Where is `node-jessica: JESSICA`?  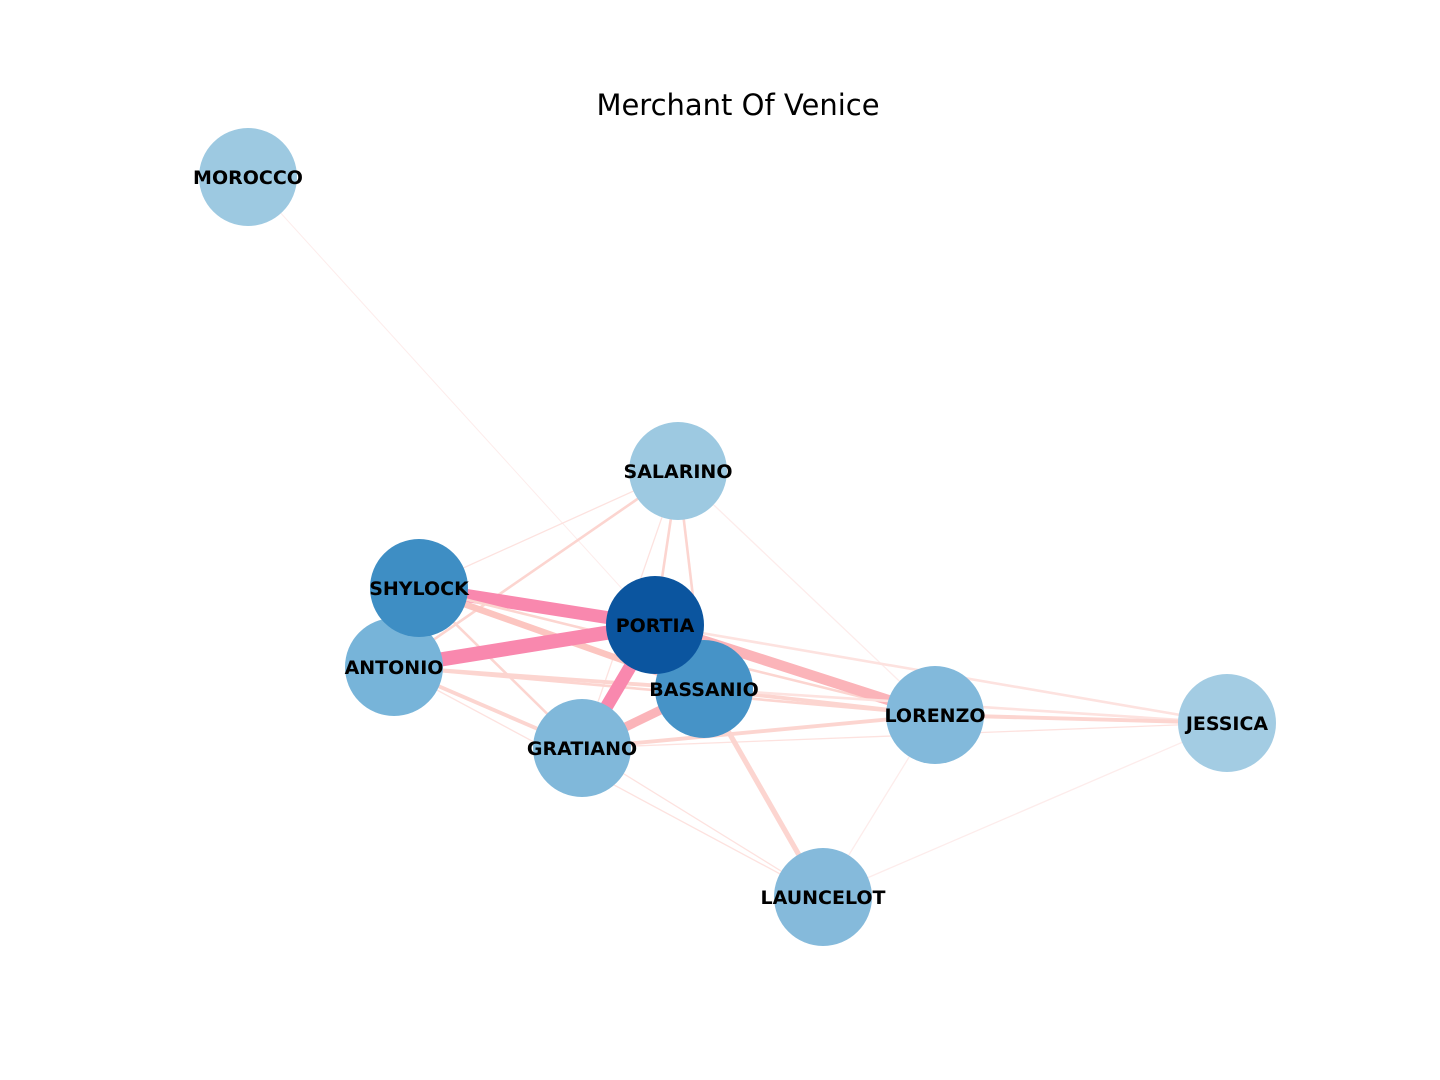 node-jessica: JESSICA is located at coordinates (1227, 723).